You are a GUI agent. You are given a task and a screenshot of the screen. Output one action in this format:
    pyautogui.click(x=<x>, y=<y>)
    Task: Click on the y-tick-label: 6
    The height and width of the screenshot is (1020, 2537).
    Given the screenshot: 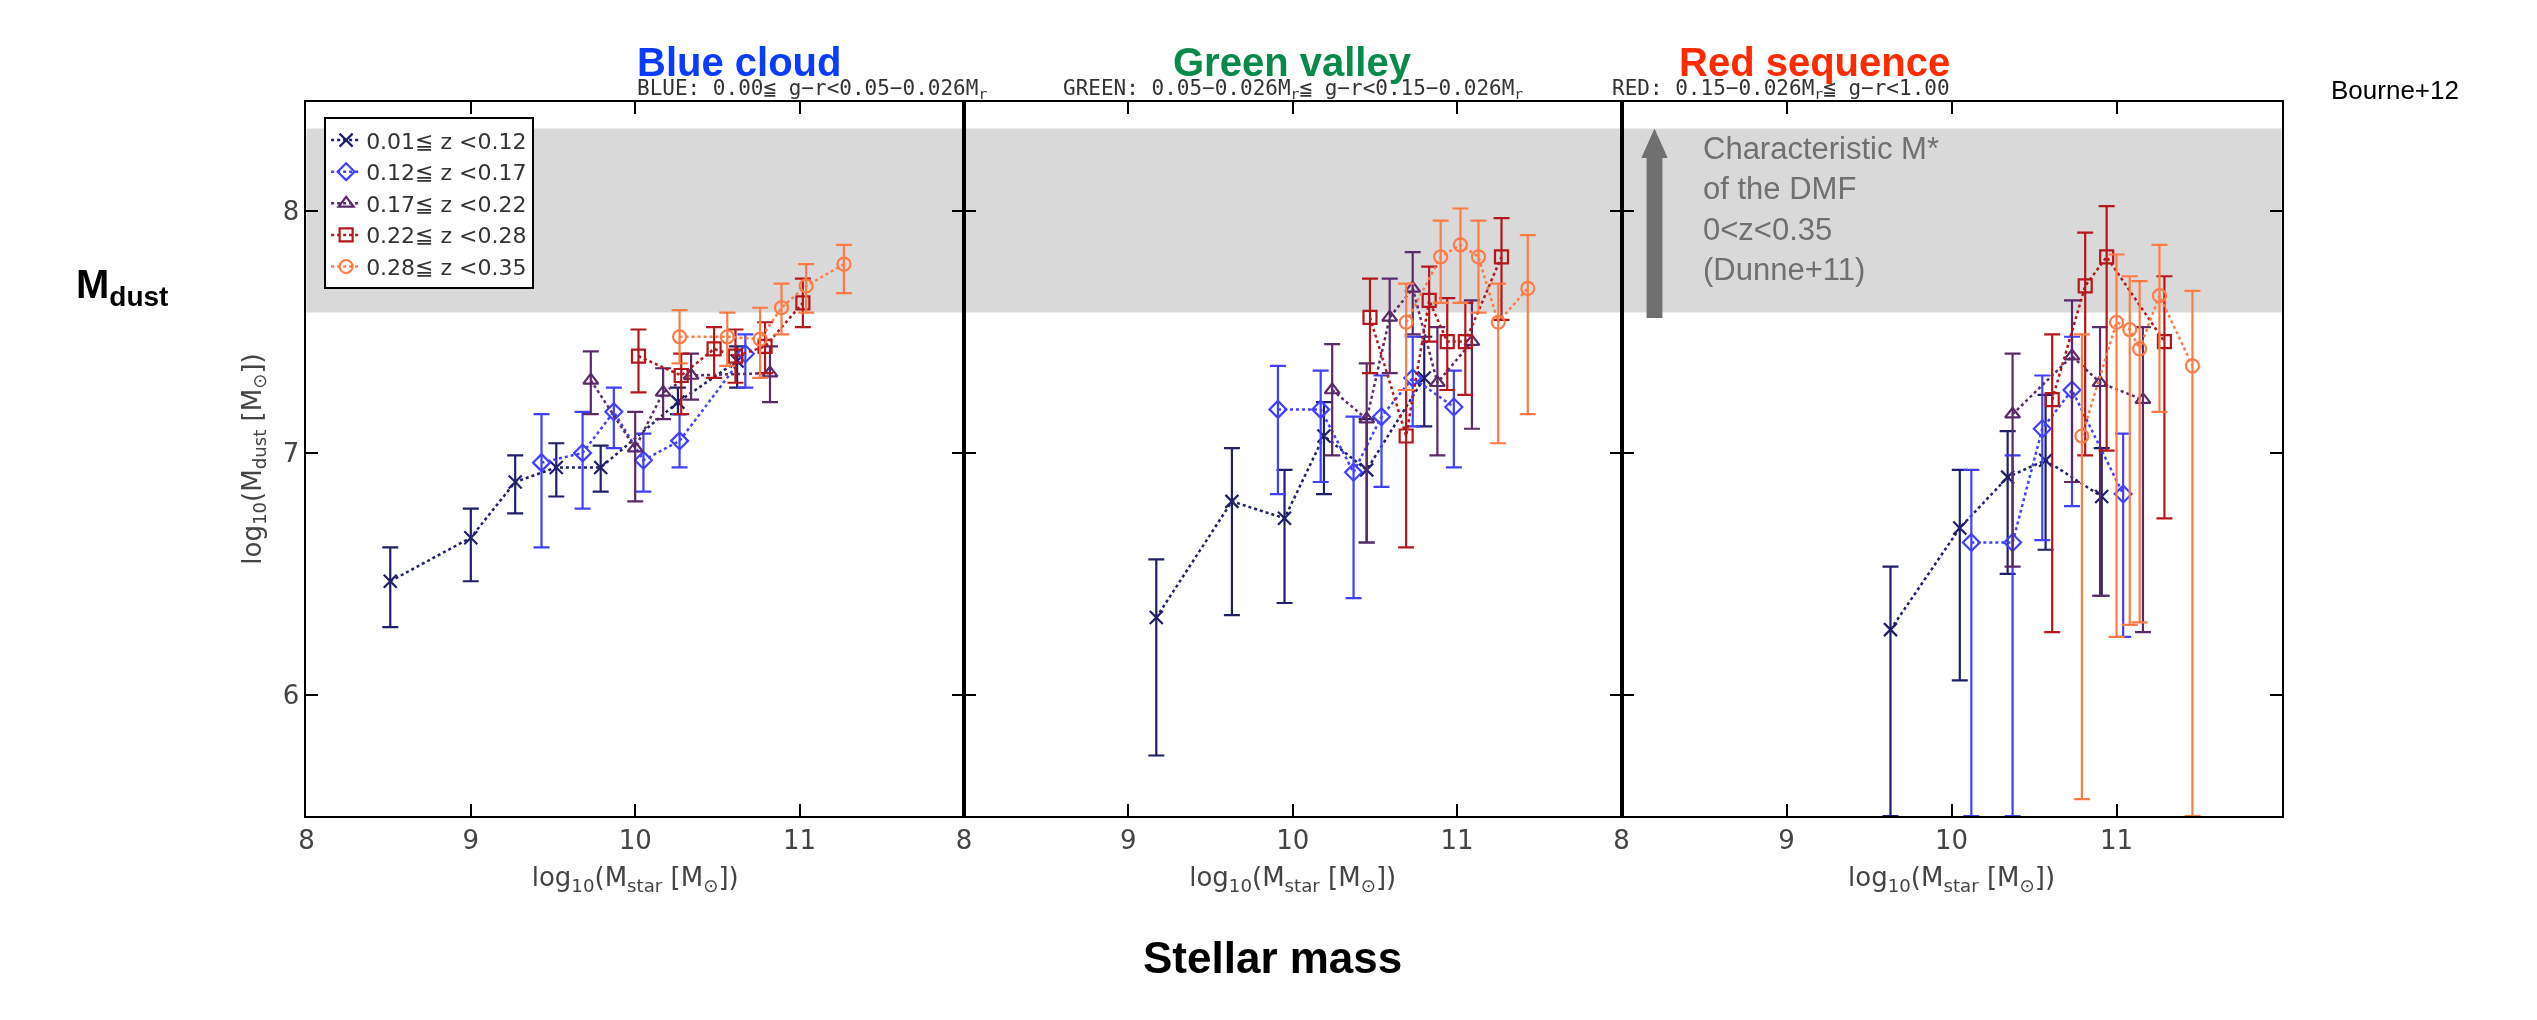 What is the action you would take?
    pyautogui.click(x=291, y=695)
    